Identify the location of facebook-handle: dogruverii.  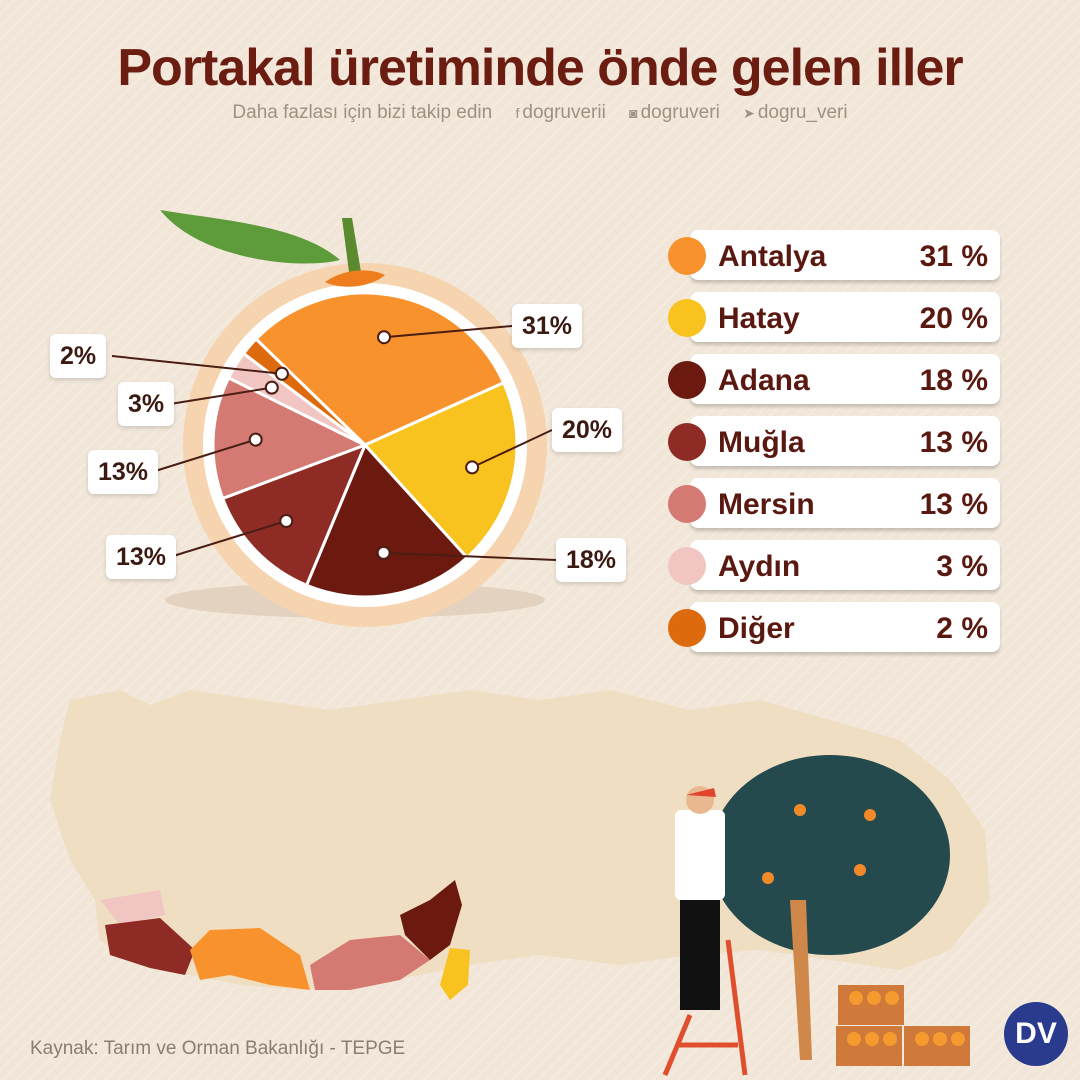
(564, 112).